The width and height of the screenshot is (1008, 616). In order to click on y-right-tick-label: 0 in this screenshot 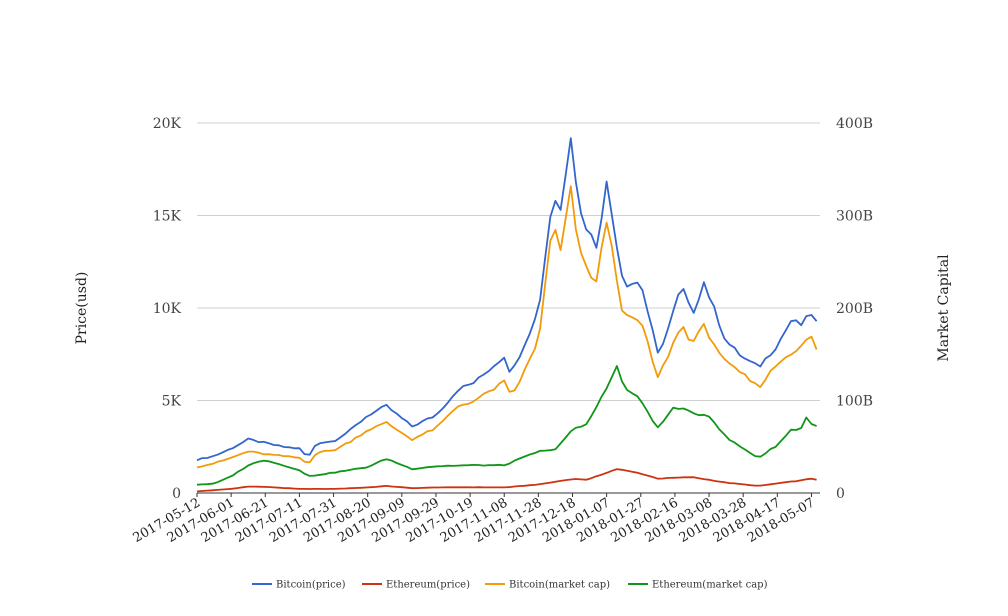, I will do `click(840, 494)`.